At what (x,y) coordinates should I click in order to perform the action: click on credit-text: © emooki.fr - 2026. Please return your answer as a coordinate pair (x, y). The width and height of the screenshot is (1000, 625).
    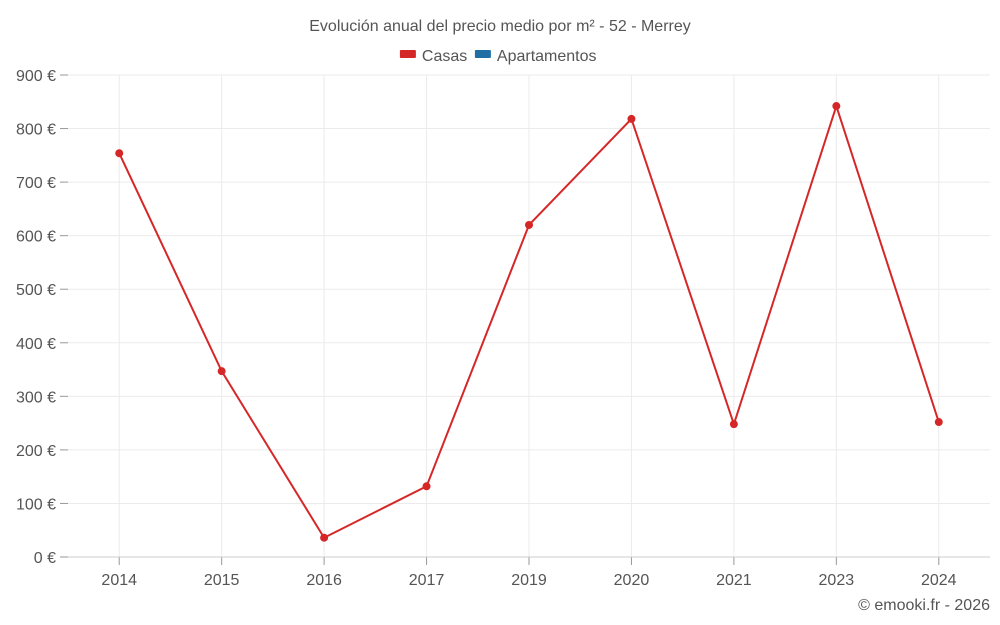
    Looking at the image, I should click on (924, 605).